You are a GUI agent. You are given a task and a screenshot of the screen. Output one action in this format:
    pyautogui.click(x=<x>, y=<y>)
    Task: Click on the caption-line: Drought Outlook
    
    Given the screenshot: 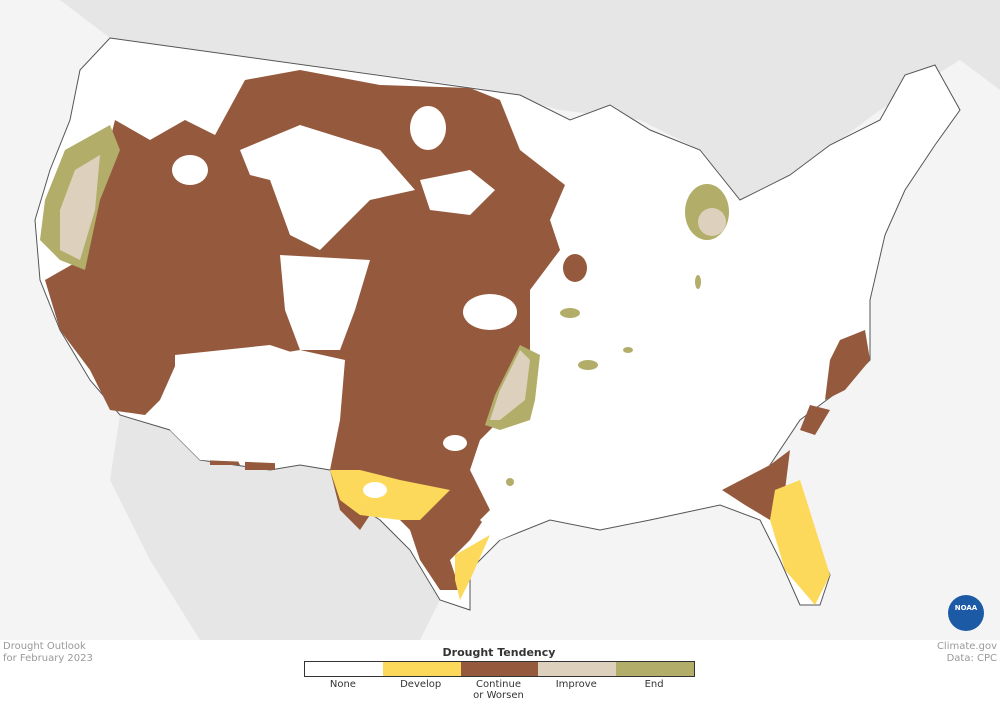 What is the action you would take?
    pyautogui.click(x=44, y=646)
    